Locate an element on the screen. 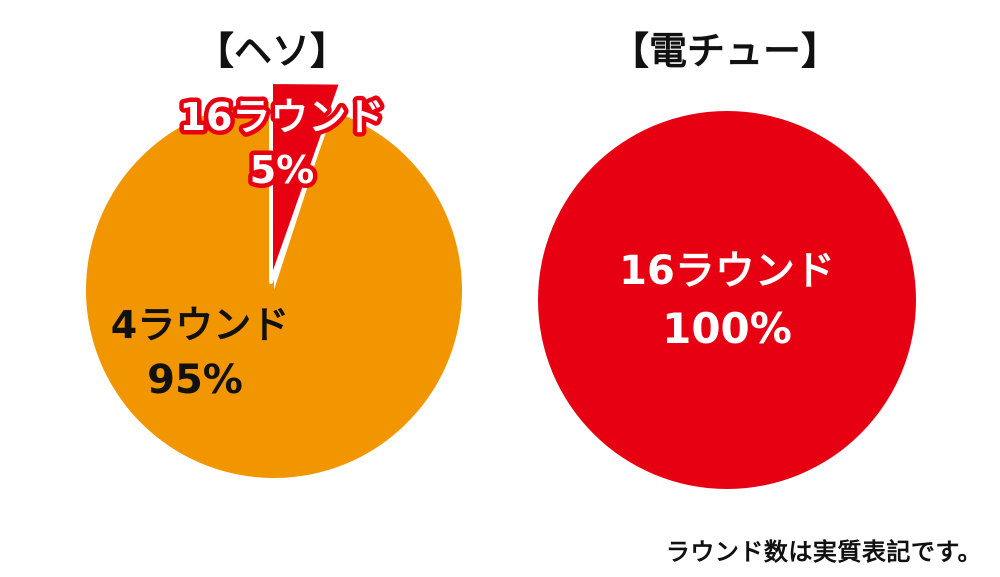 The height and width of the screenshot is (577, 1000). denchu-title: 【電チュー】 is located at coordinates (725, 51).